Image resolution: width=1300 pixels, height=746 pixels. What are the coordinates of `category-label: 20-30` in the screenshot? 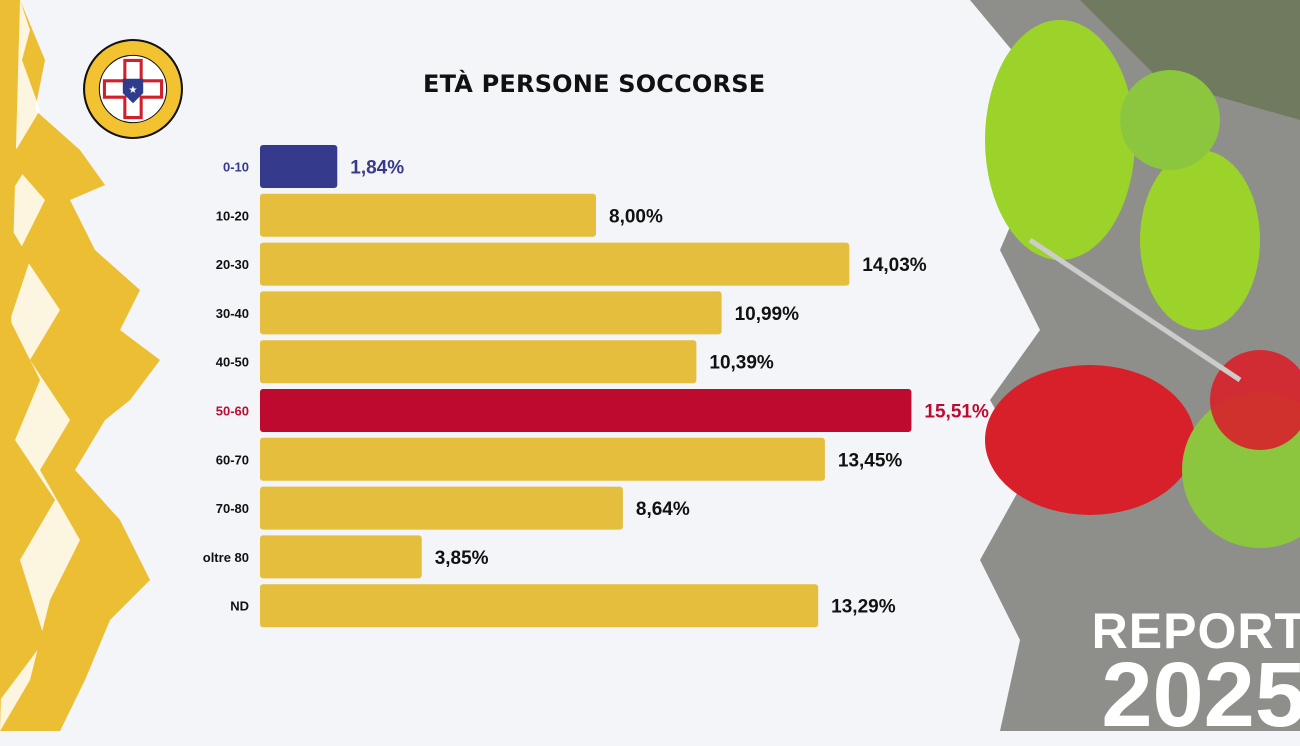 It's located at (232, 264).